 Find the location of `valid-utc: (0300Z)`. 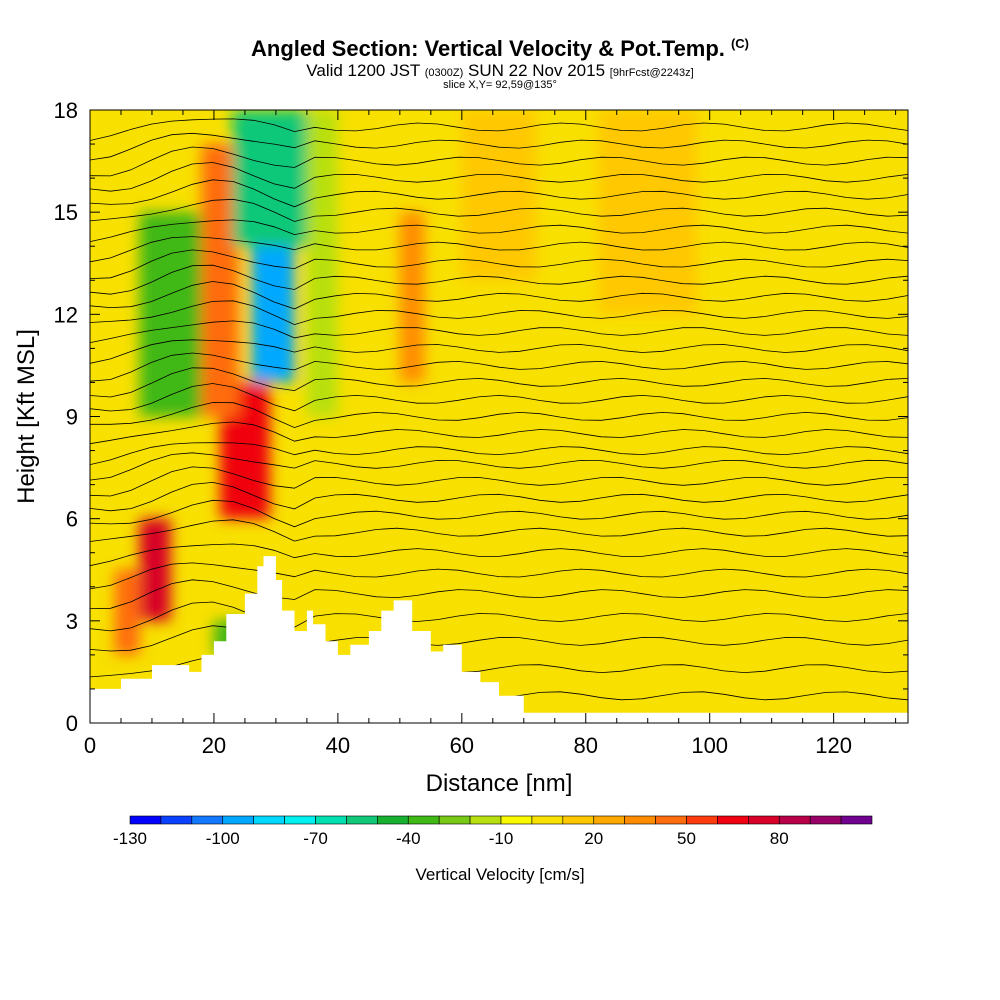

valid-utc: (0300Z) is located at coordinates (444, 73).